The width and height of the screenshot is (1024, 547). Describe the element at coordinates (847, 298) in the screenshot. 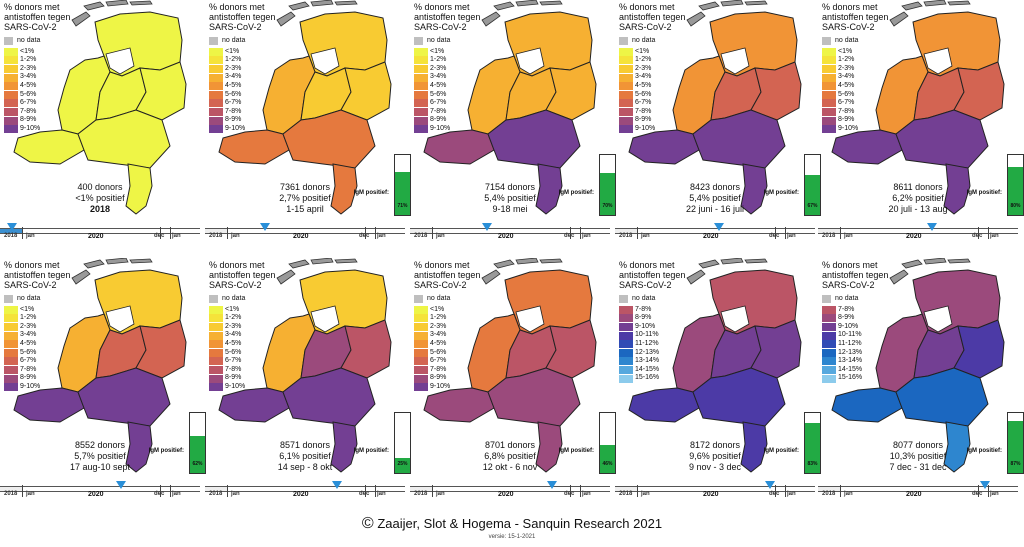

I see `legend-label: no data` at that location.